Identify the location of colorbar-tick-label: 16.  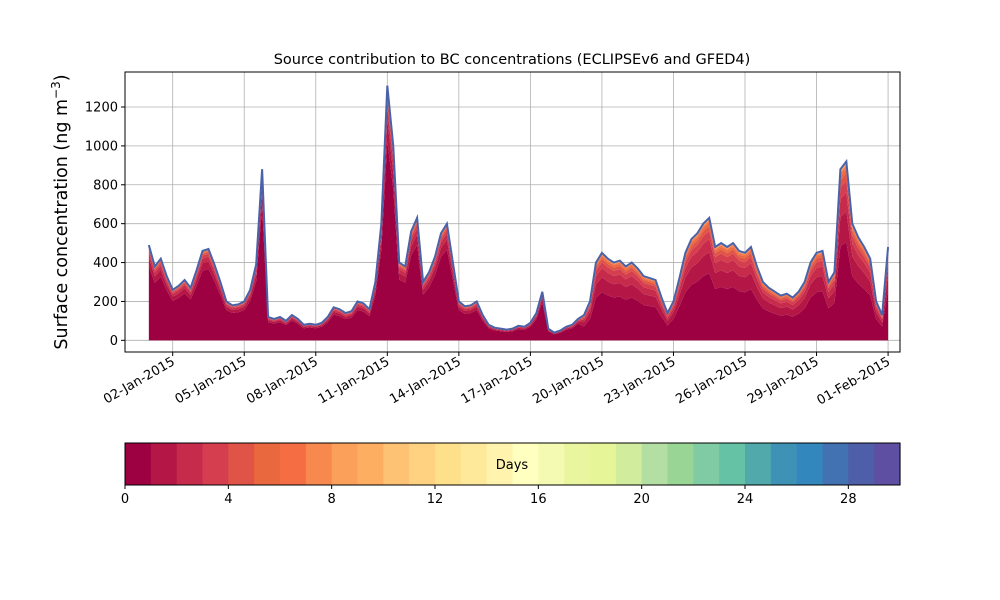
(538, 499).